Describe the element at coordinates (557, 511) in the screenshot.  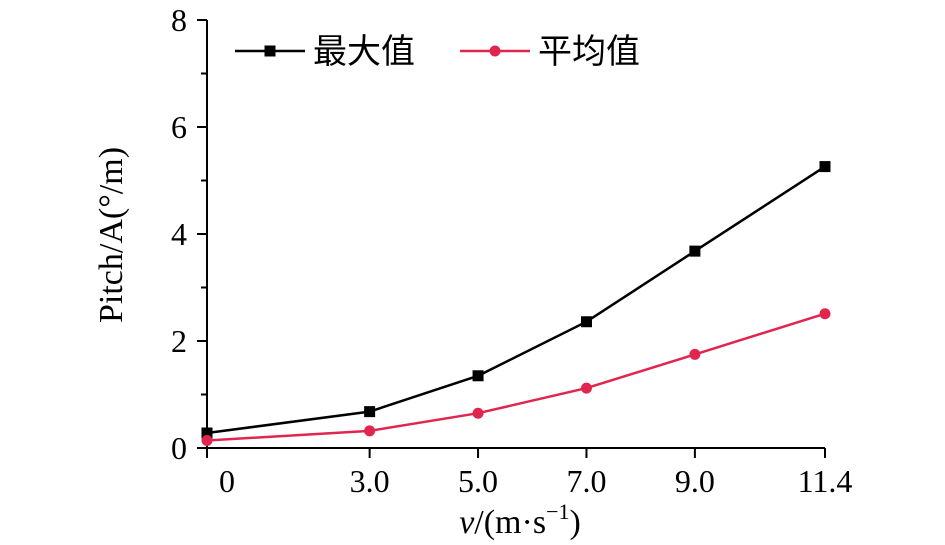
I see `x-axis-label-exponent: −1` at that location.